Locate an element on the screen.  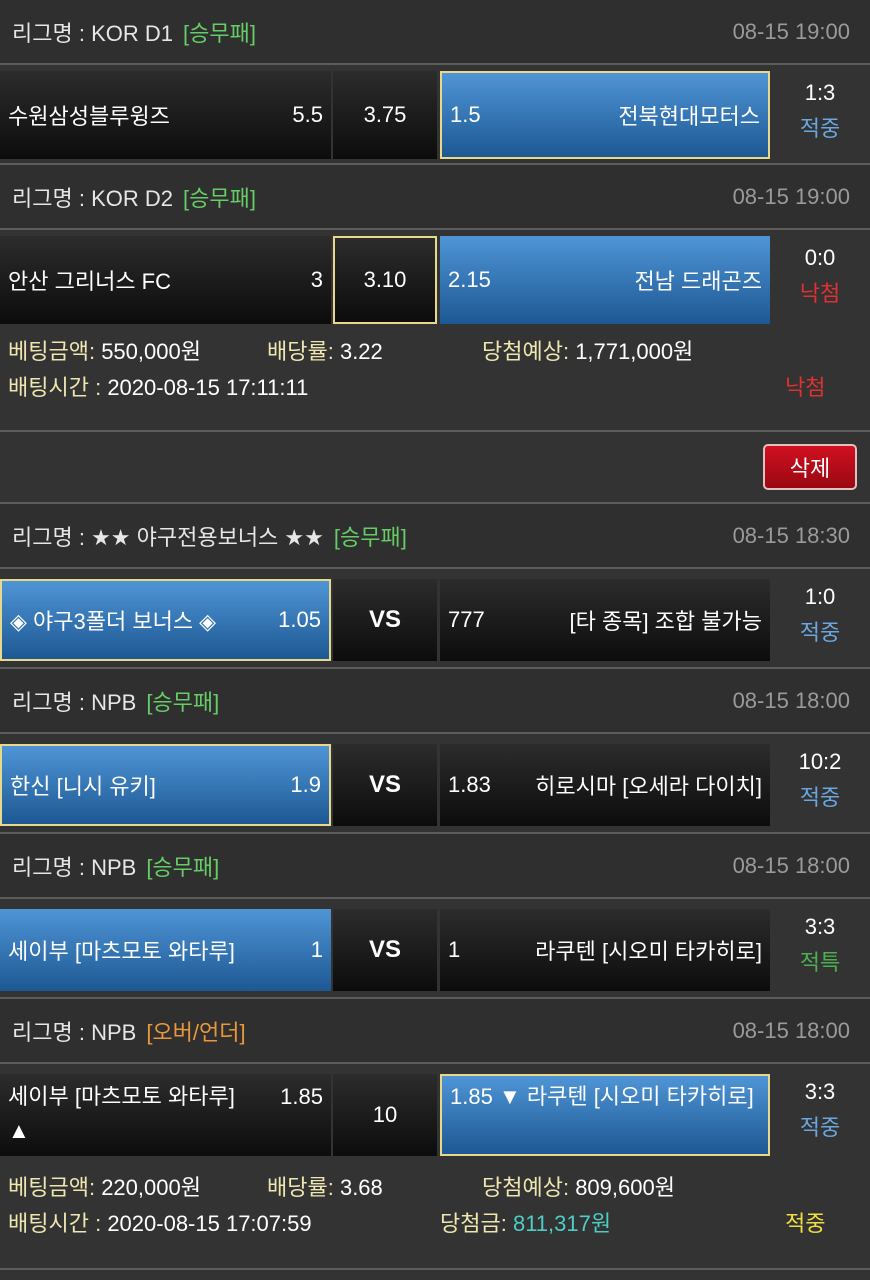
match-row: 수원삼성블루윙즈 5.5 3.75 1.5 전북현대모터스 1:3 적중 is located at coordinates (435, 115).